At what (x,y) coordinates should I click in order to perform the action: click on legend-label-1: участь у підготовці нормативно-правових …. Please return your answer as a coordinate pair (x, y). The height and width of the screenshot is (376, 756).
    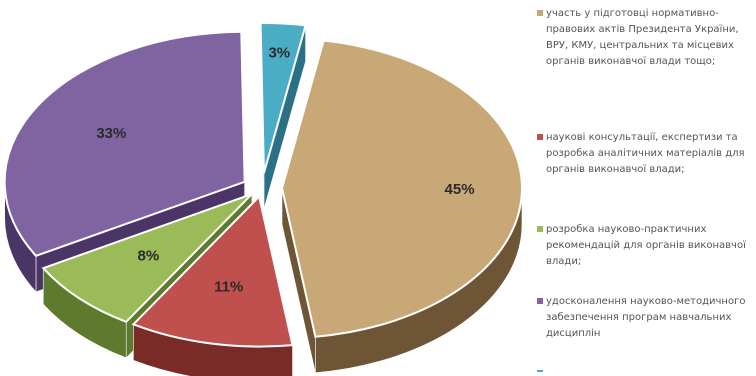
    Looking at the image, I should click on (642, 37).